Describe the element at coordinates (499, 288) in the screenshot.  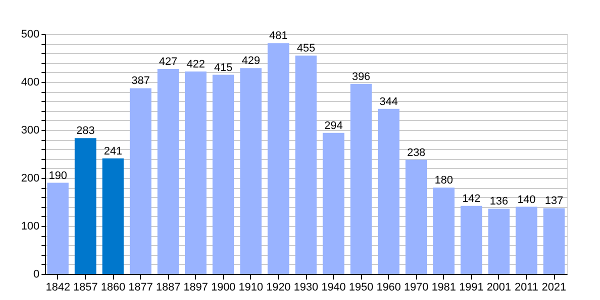
I see `x-tick-label: 2001` at that location.